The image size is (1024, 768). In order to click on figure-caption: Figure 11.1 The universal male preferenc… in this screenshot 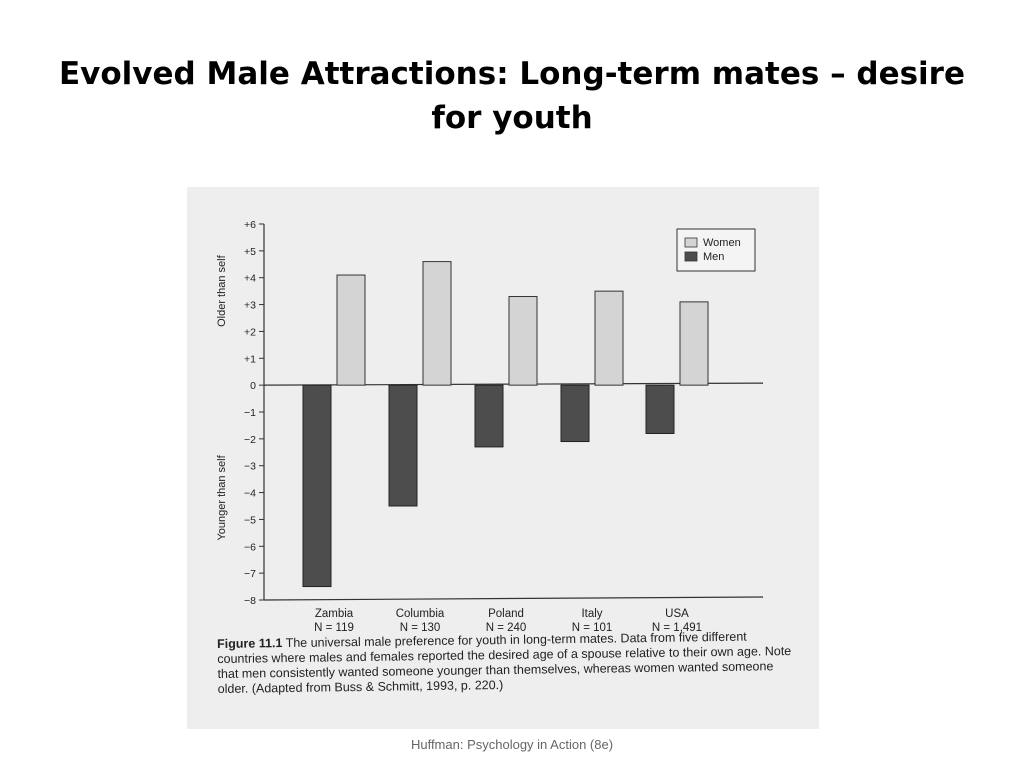, I will do `click(507, 663)`.